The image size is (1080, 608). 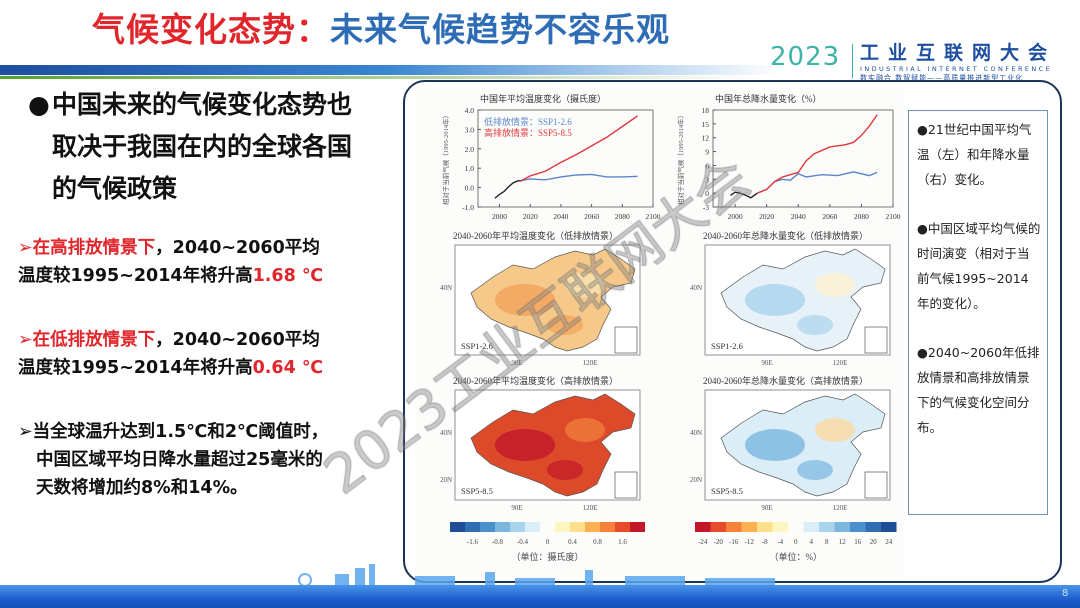 I want to click on y-tick-label: 15, so click(x=706, y=124).